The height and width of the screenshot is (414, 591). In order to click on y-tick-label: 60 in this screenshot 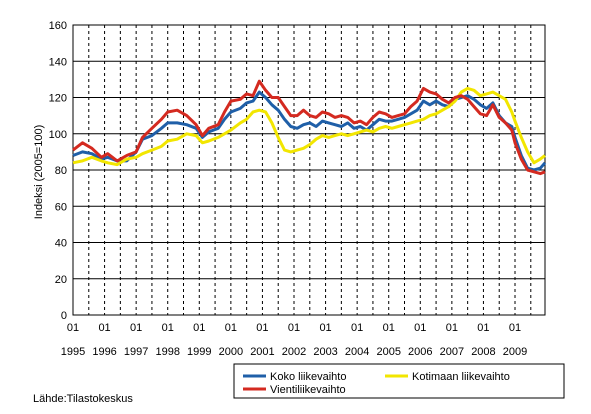, I will do `click(61, 207)`.